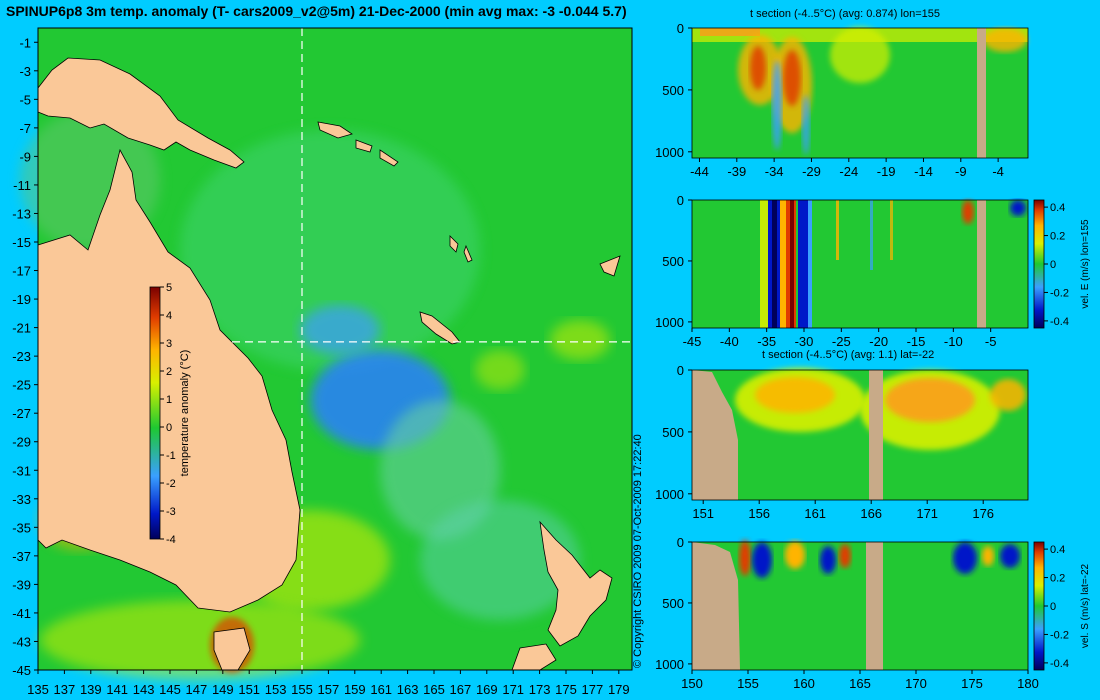 The image size is (1100, 700). I want to click on colorbar-tick-label: 0, so click(169, 428).